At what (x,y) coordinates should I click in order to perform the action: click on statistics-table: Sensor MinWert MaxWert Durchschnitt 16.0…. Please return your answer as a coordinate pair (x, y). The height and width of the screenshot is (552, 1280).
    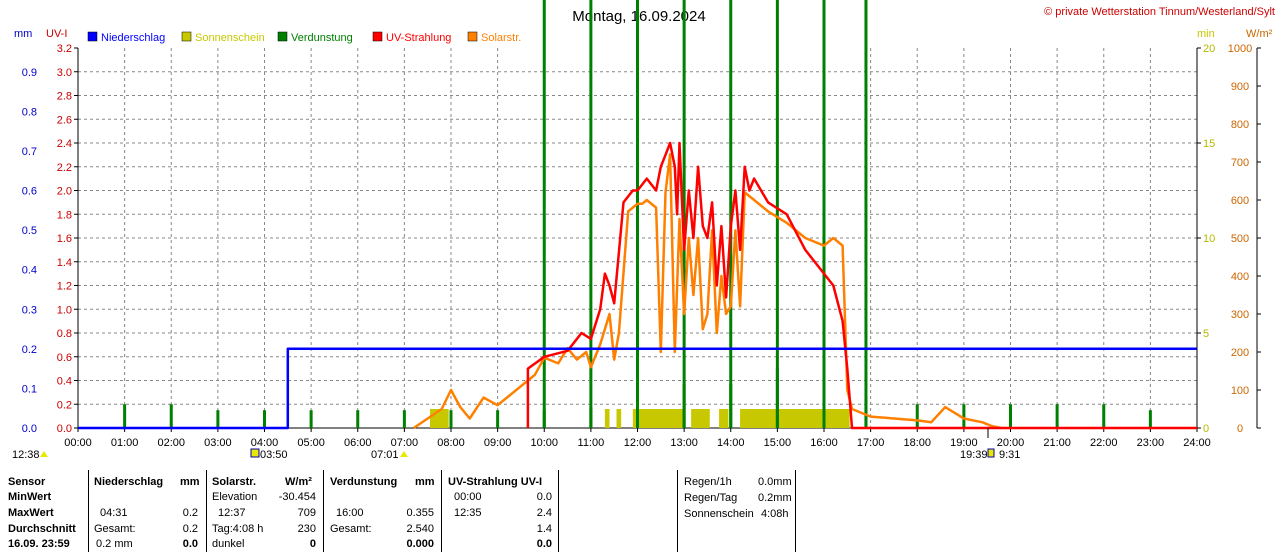
    Looking at the image, I should click on (640, 511).